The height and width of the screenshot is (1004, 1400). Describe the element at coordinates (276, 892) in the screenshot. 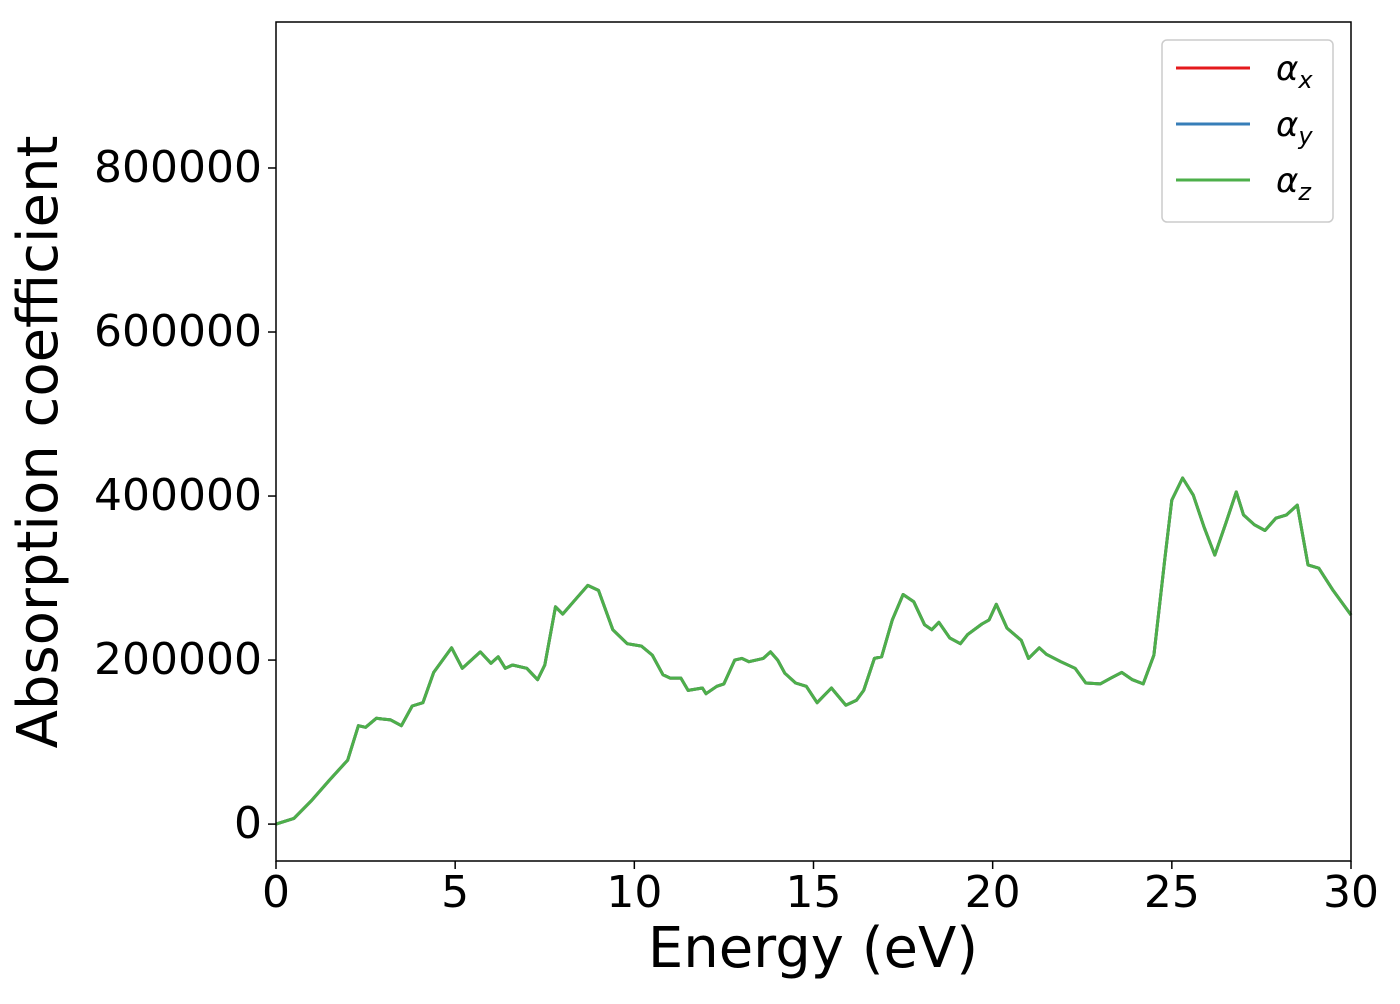

I see `x-tick-label: 0` at that location.